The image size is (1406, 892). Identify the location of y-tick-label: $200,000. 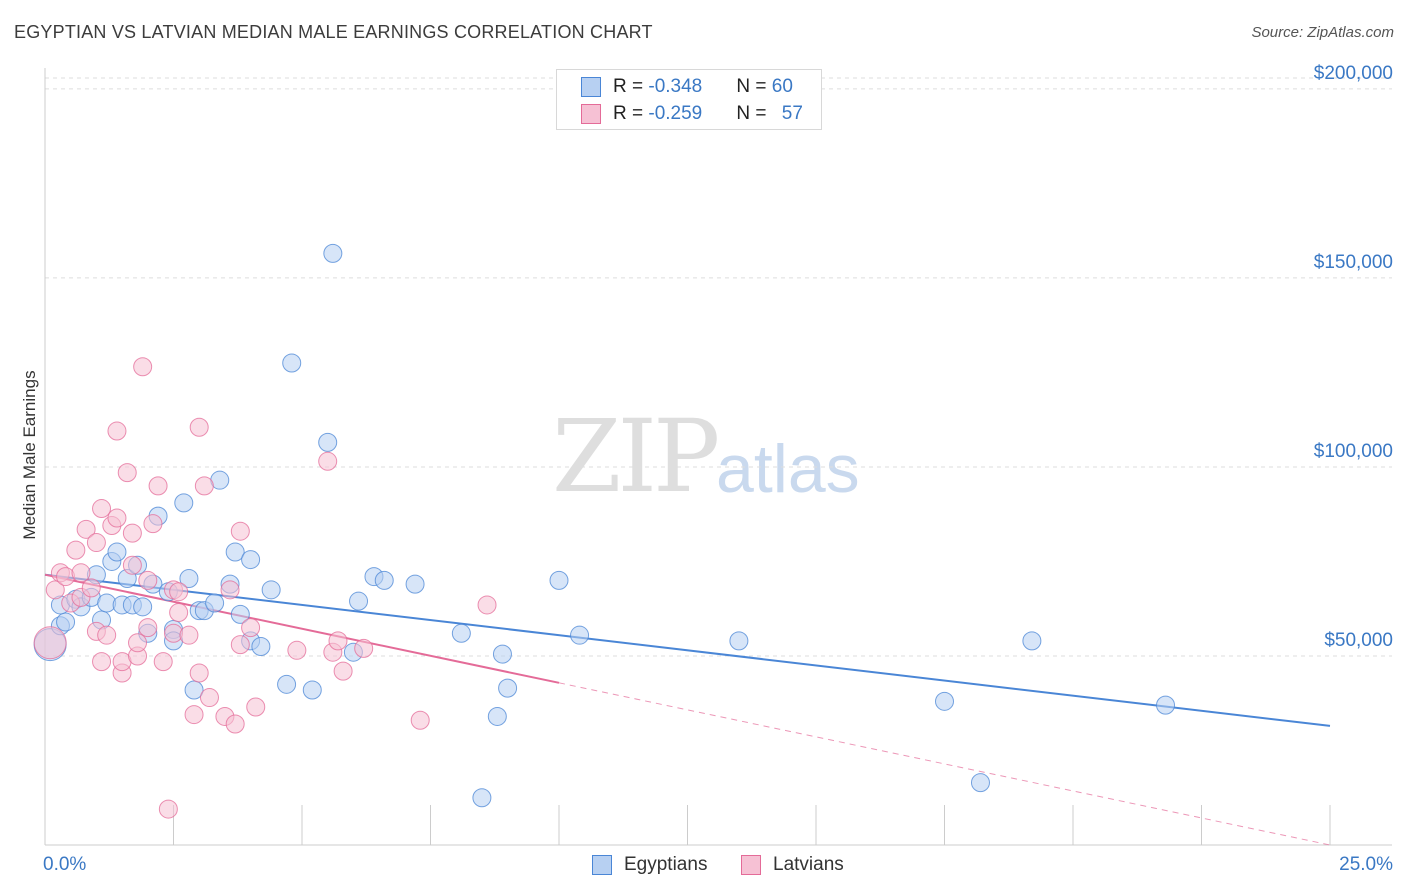
(1353, 73).